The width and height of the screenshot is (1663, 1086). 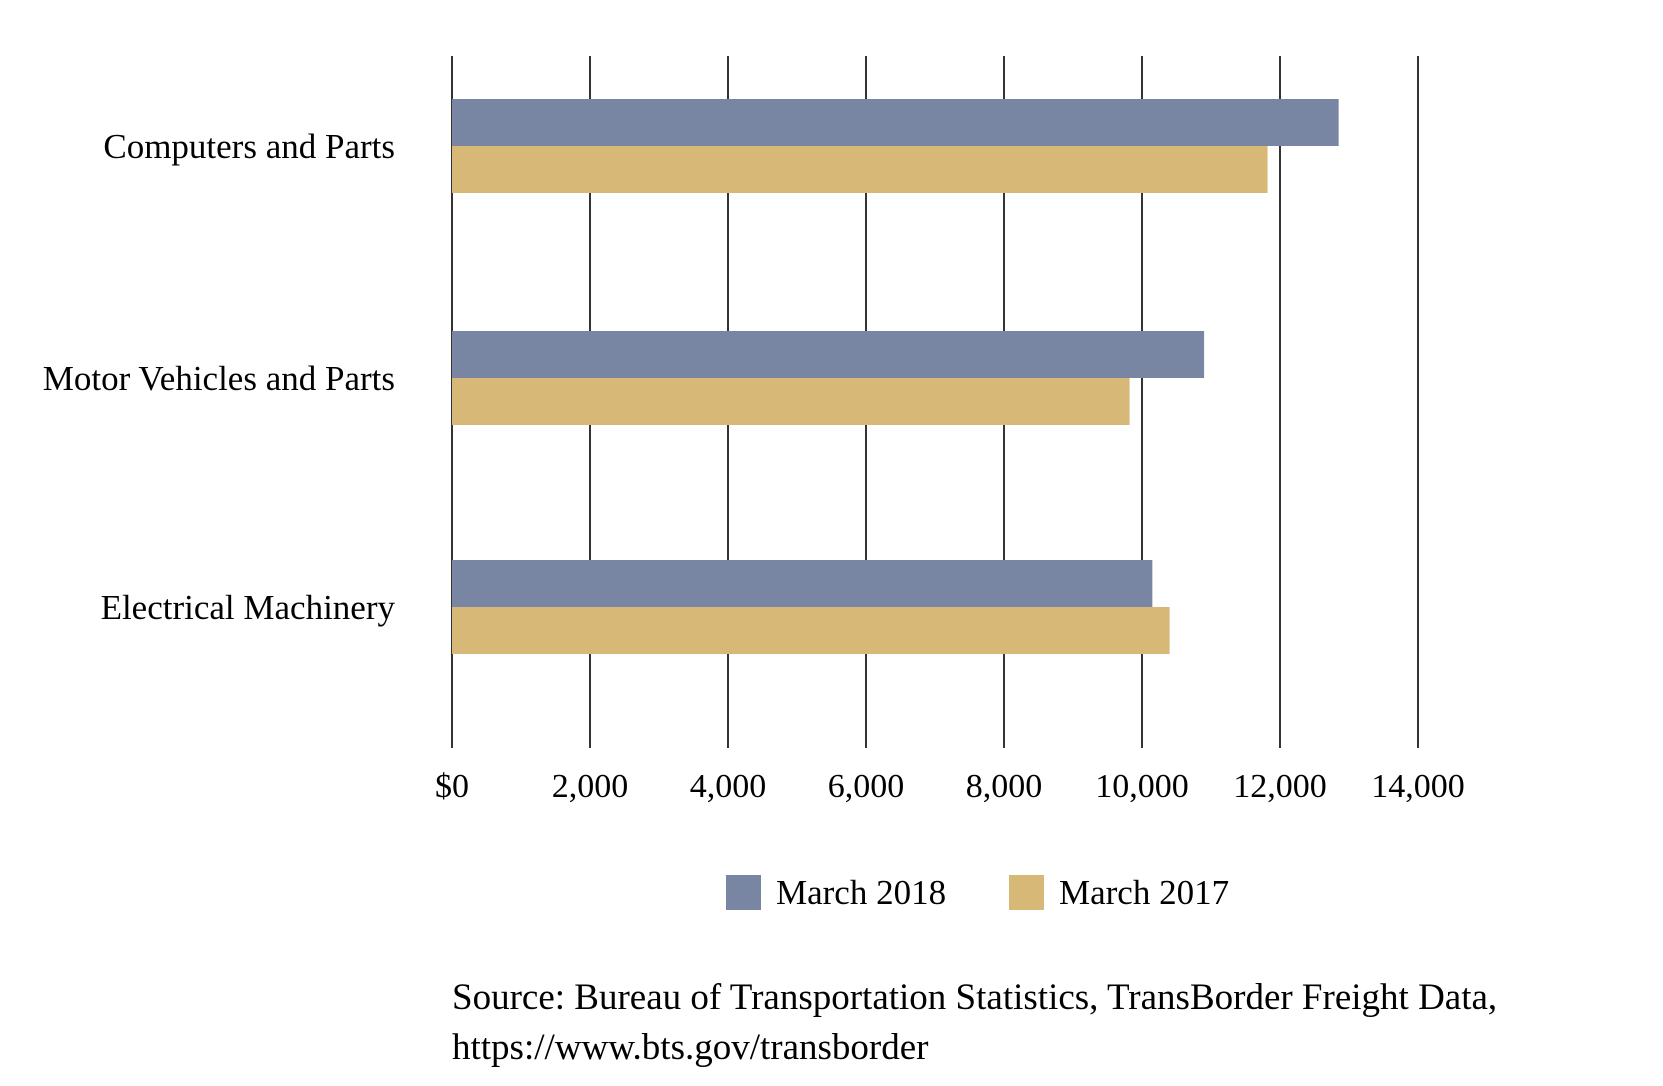 What do you see at coordinates (248, 607) in the screenshot?
I see `category-label: Electrical Machinery` at bounding box center [248, 607].